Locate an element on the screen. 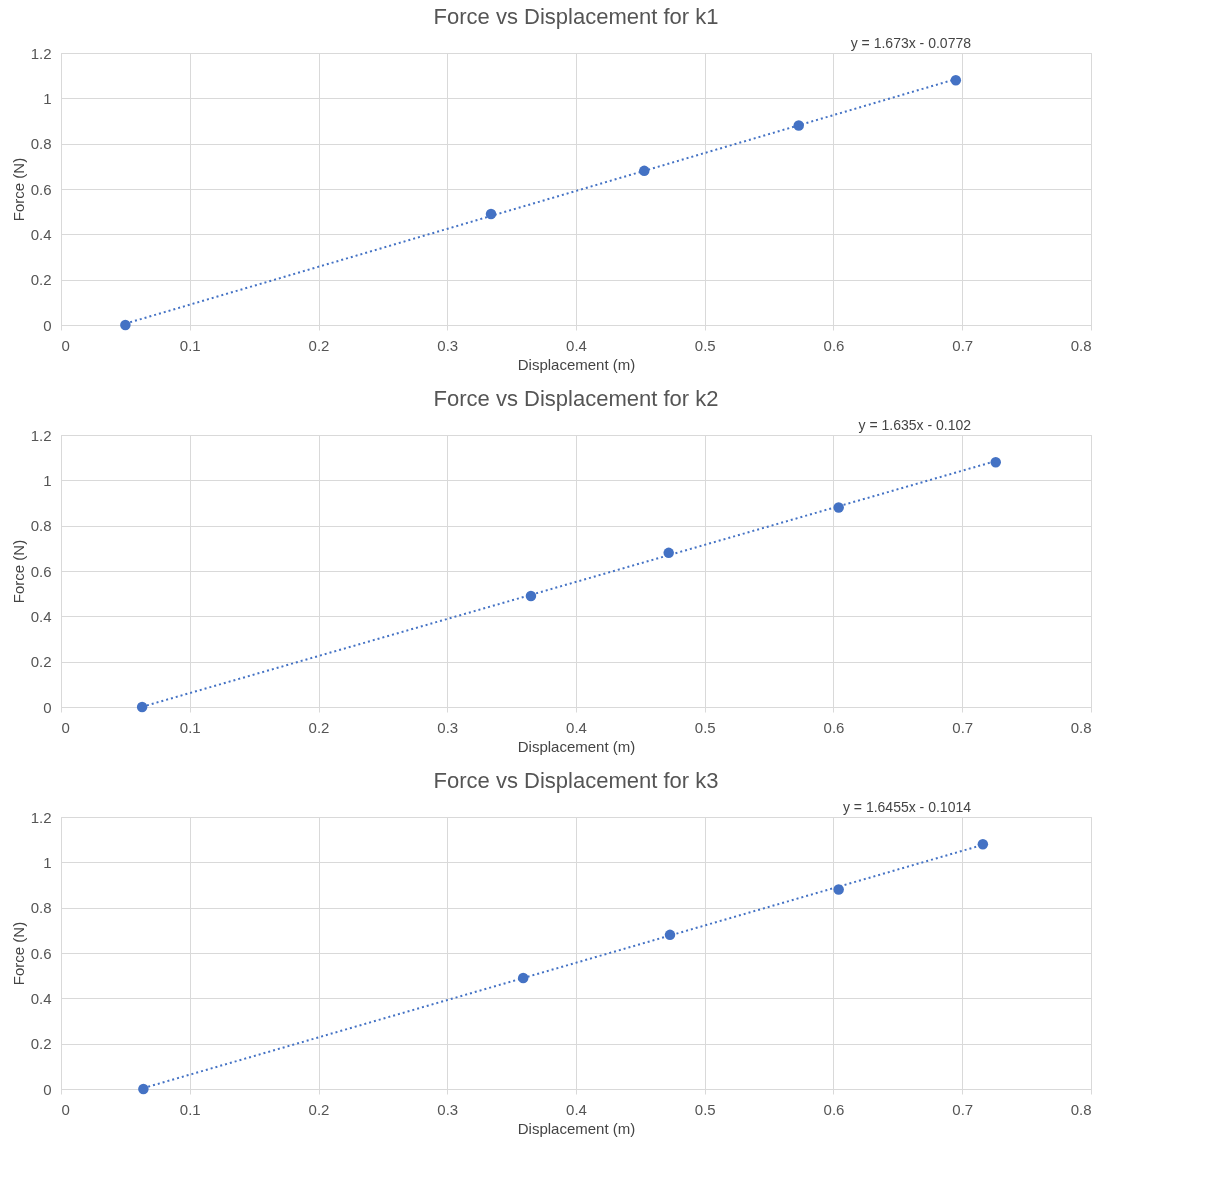 This screenshot has height=1199, width=1209. text: y = 1.635x - 0.102 is located at coordinates (915, 425).